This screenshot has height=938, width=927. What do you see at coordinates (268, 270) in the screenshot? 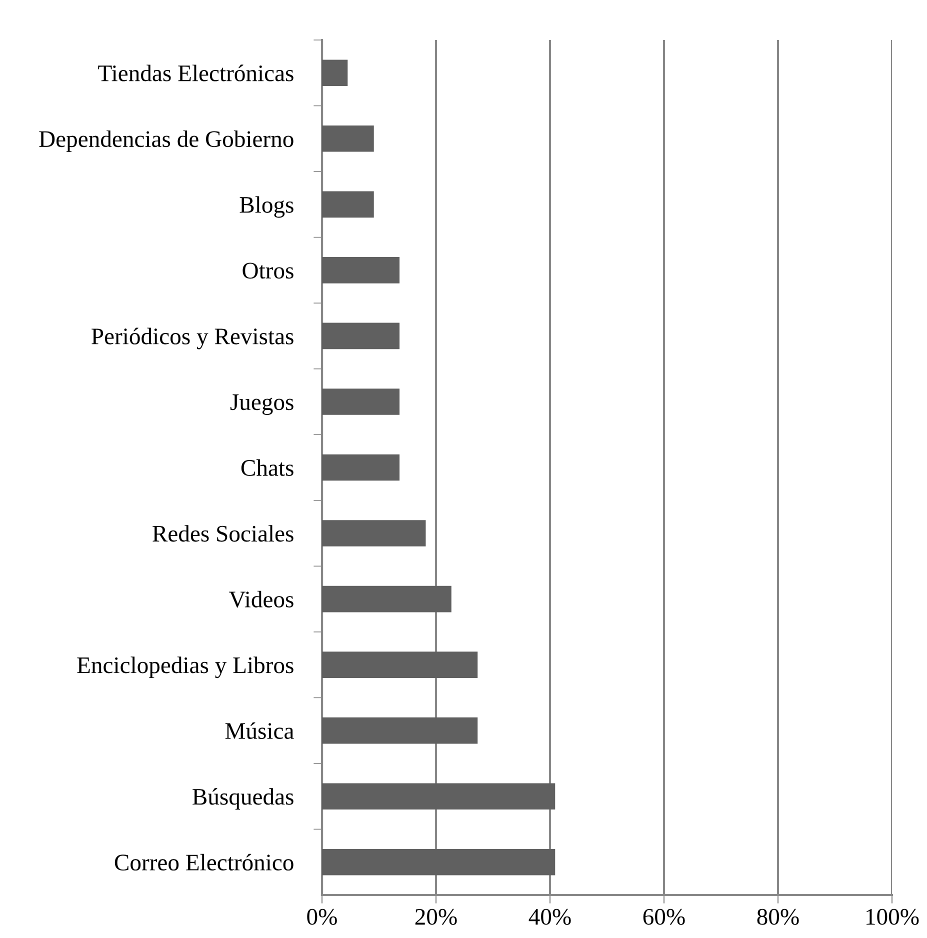
I see `y-tick-label: Otros` at bounding box center [268, 270].